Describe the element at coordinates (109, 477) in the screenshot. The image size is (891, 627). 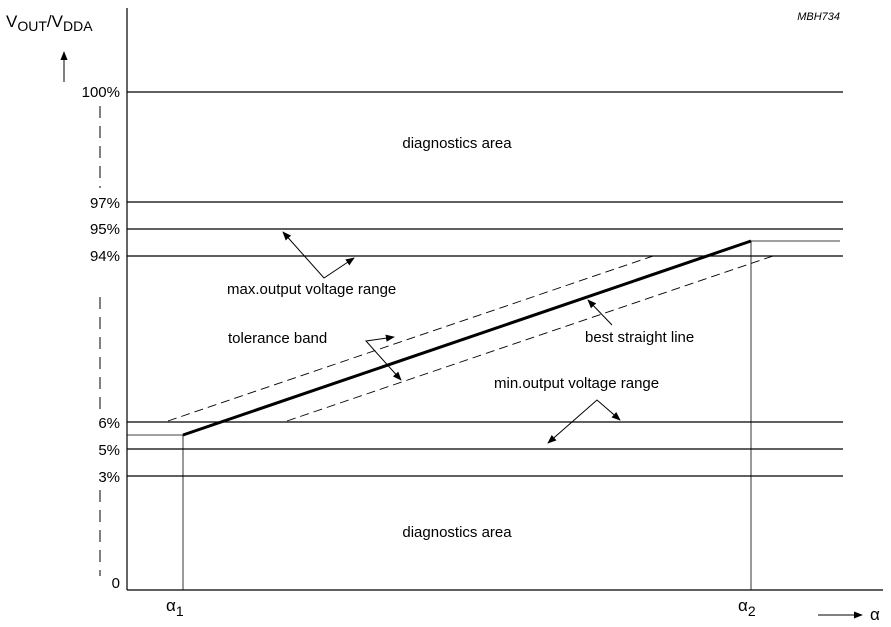
I see `tick-label-3: 3%` at that location.